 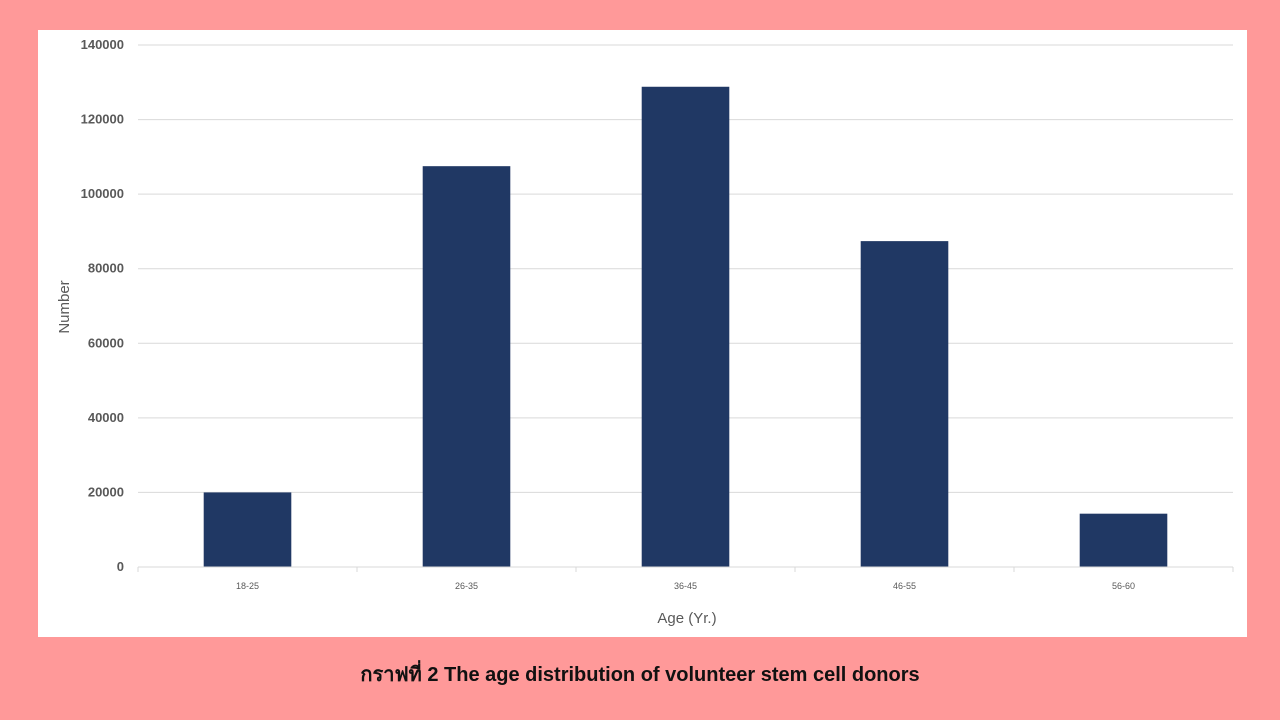 What do you see at coordinates (102, 119) in the screenshot?
I see `y-tick-label: 120000` at bounding box center [102, 119].